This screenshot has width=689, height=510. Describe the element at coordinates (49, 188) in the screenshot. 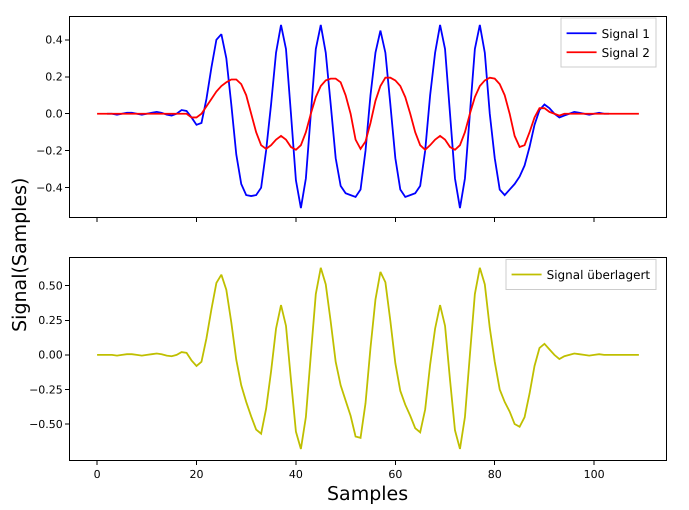

I see `y-tick-label: −0.4` at that location.